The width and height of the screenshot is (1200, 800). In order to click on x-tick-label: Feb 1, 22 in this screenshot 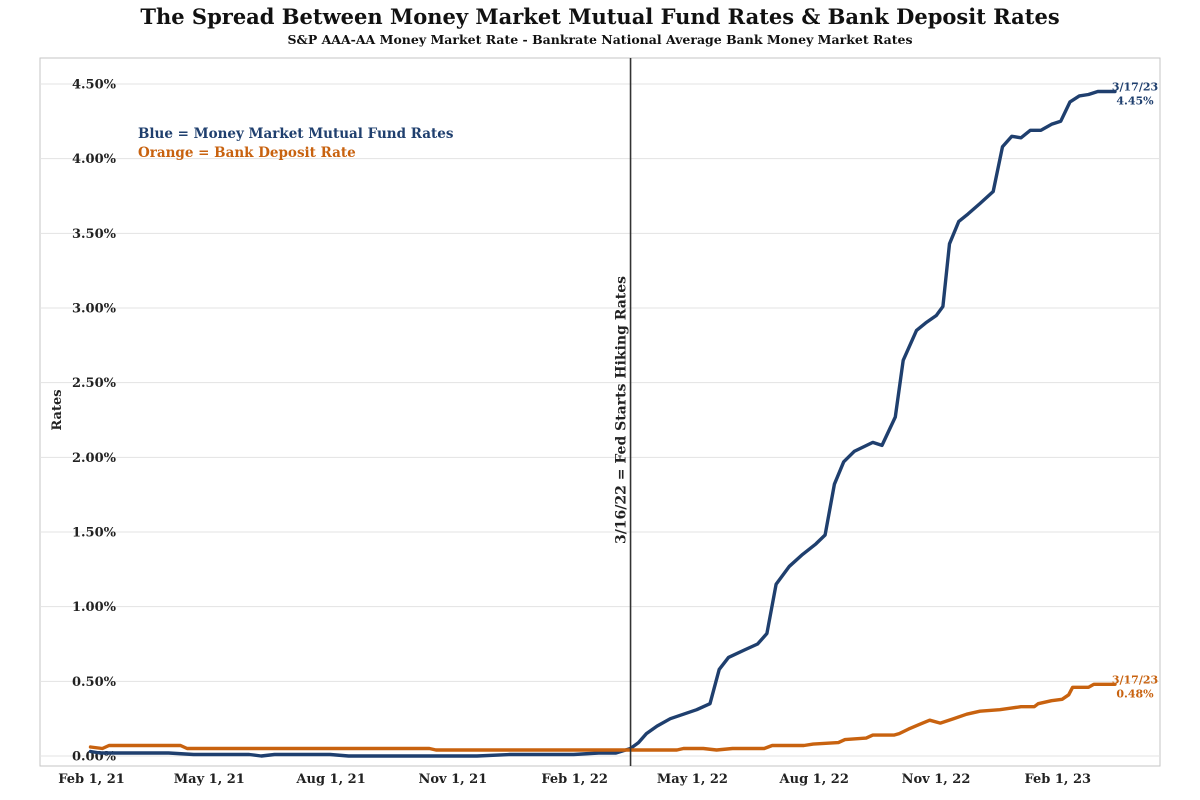, I will do `click(574, 779)`.